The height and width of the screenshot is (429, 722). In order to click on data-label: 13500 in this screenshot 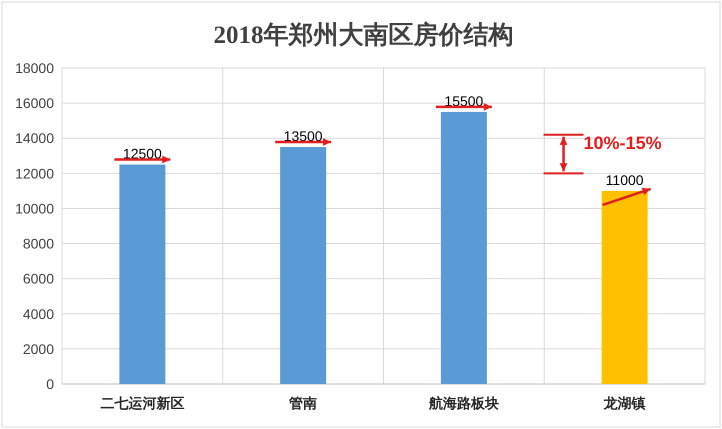, I will do `click(303, 136)`.